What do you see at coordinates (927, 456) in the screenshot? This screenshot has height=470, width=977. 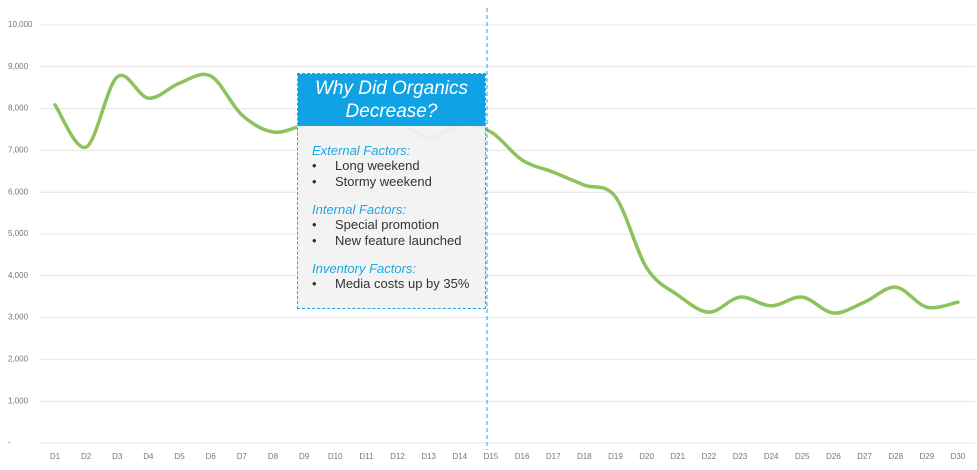 I see `x-tick-label: D29` at bounding box center [927, 456].